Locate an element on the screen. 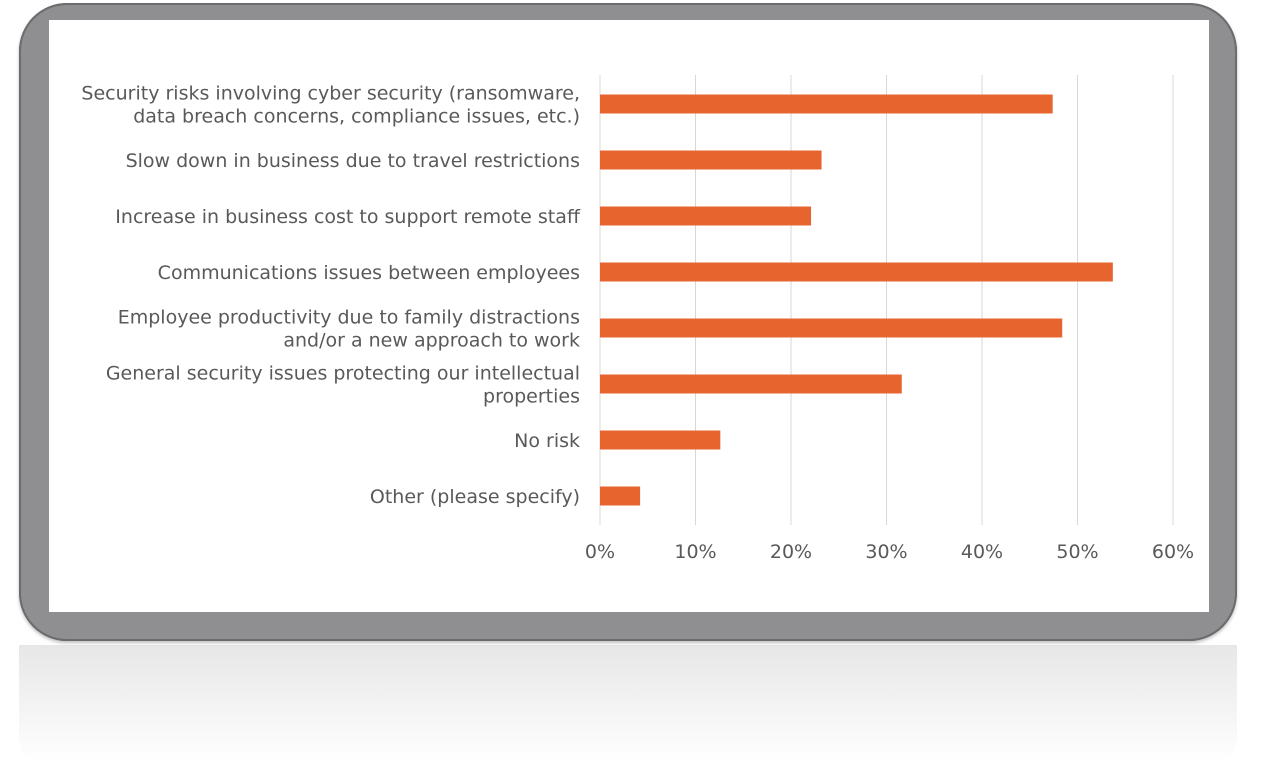 Image resolution: width=1265 pixels, height=782 pixels. category-label-line: No risk is located at coordinates (547, 441).